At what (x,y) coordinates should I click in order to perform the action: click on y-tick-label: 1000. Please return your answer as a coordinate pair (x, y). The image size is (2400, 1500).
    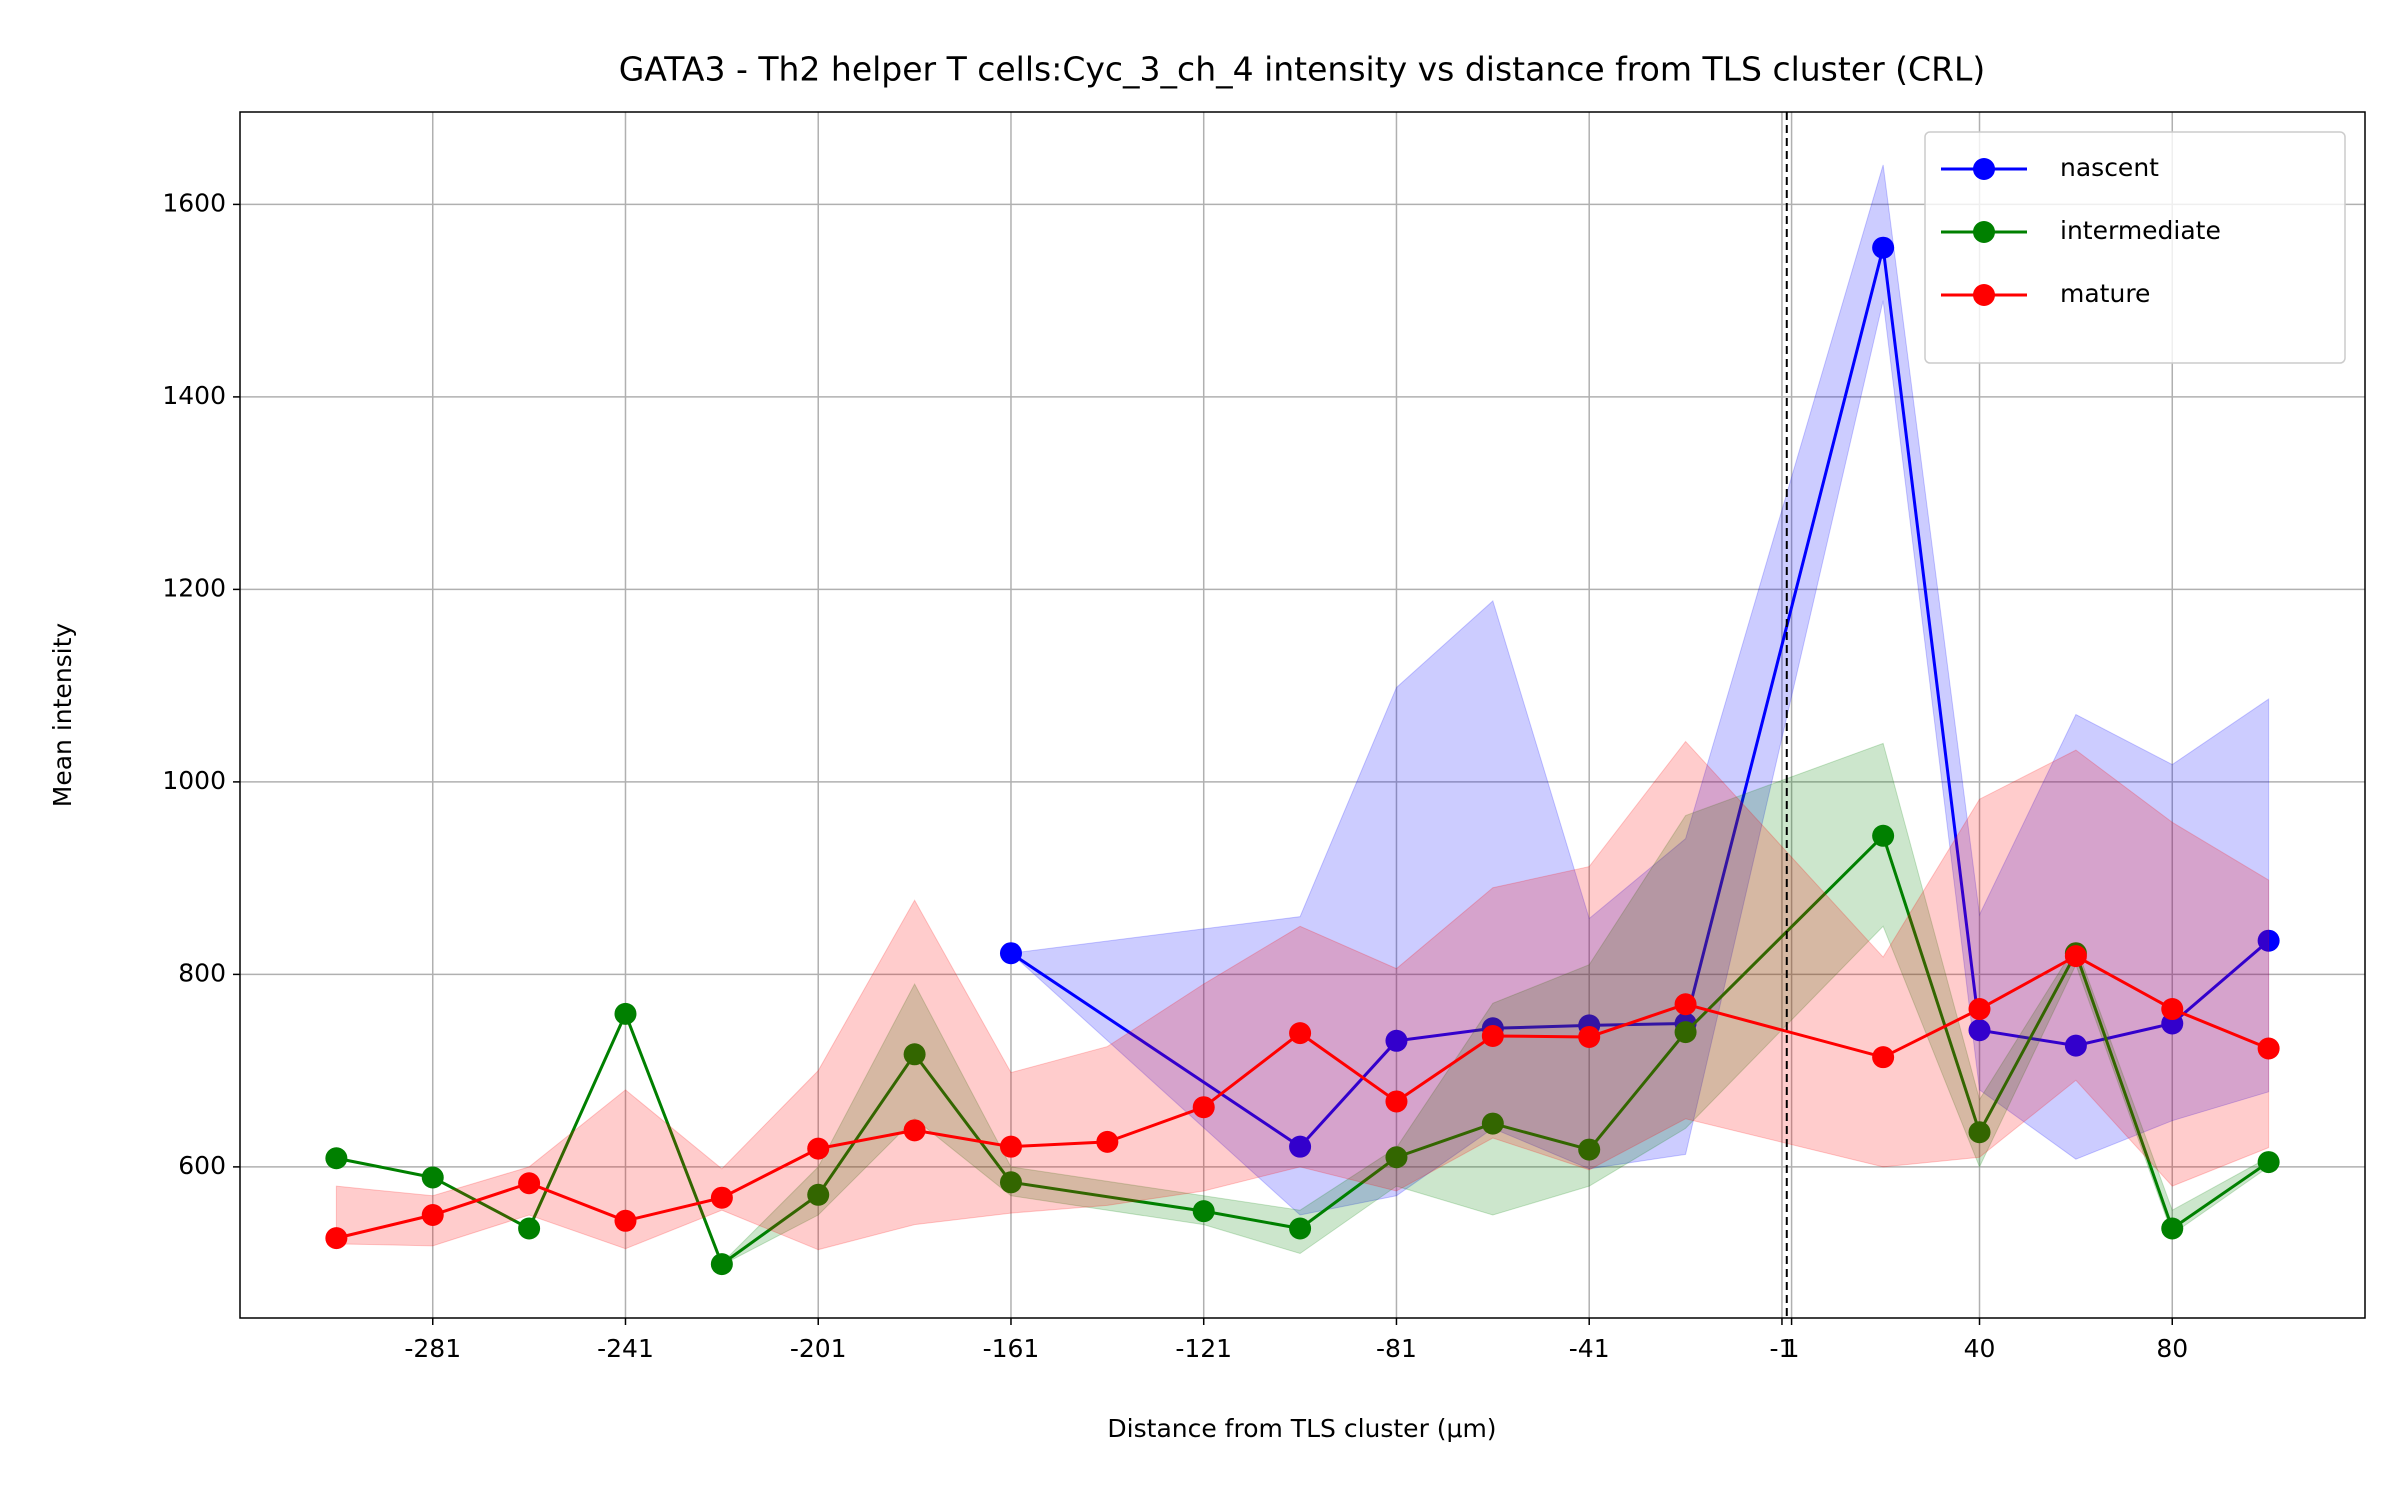
    Looking at the image, I should click on (194, 780).